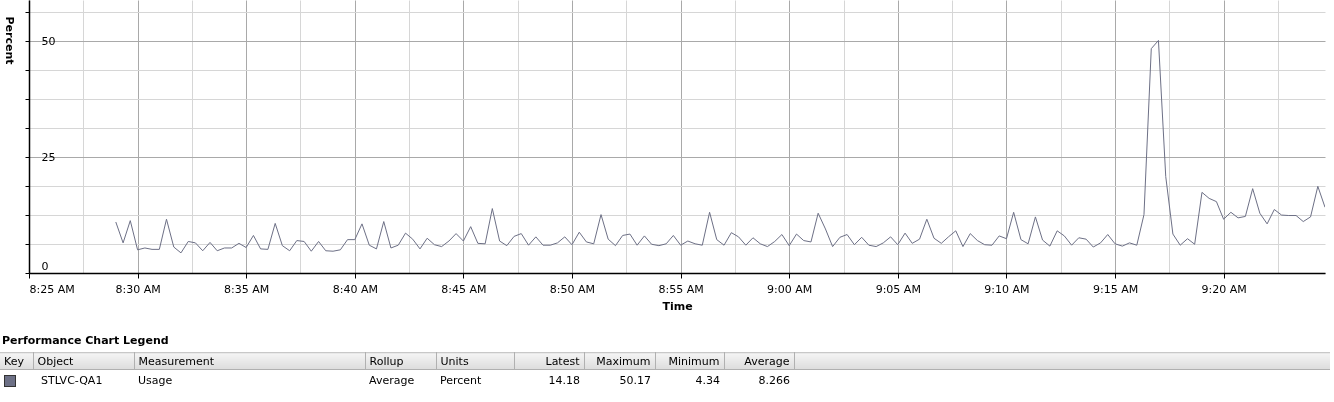 The image size is (1334, 402). Describe the element at coordinates (83, 361) in the screenshot. I see `text: Object` at that location.